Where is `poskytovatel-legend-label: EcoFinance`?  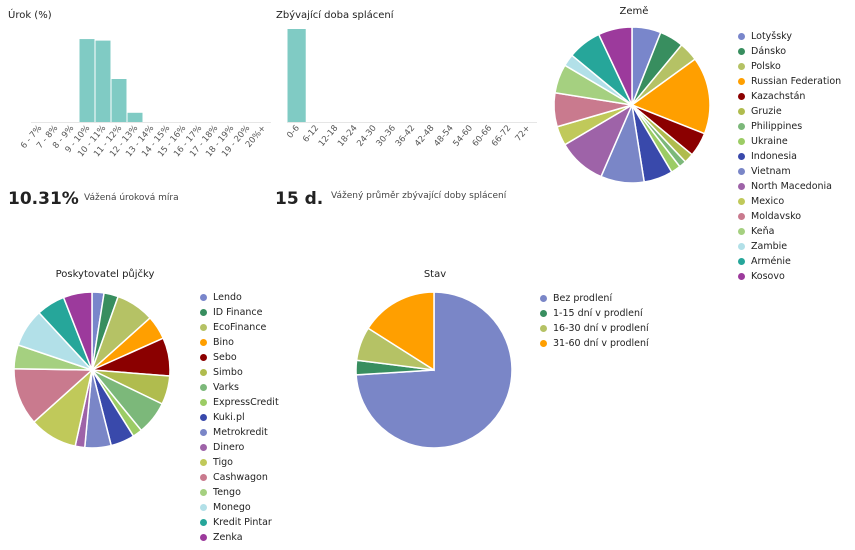 poskytovatel-legend-label: EcoFinance is located at coordinates (240, 327).